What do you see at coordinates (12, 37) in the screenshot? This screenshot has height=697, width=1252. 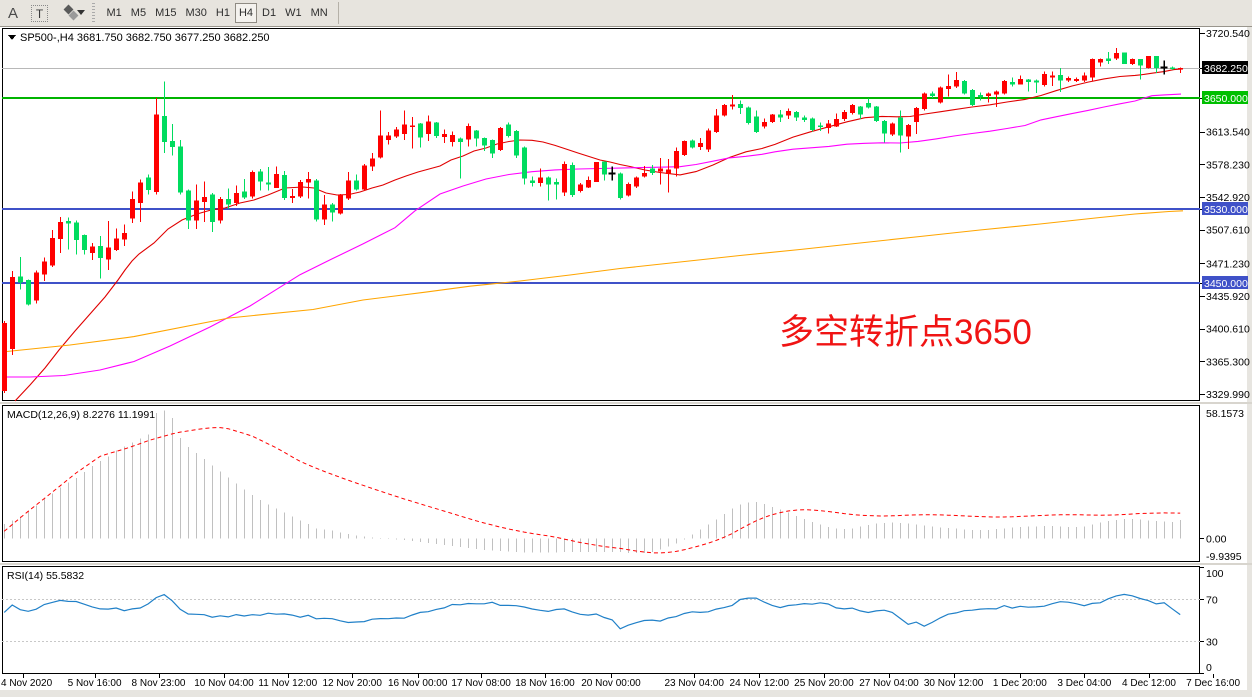 I see `symbol-dropdown-icon` at bounding box center [12, 37].